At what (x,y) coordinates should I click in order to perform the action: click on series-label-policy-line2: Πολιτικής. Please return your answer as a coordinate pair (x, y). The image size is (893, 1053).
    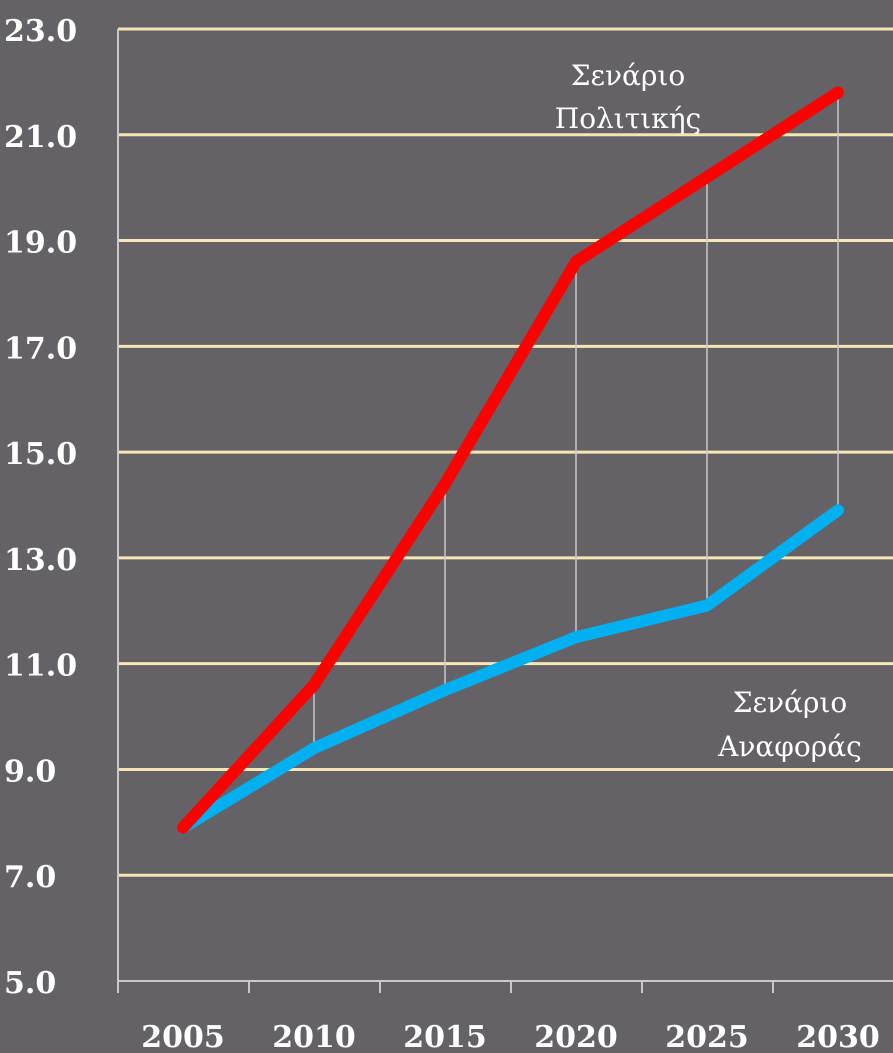
    Looking at the image, I should click on (628, 118).